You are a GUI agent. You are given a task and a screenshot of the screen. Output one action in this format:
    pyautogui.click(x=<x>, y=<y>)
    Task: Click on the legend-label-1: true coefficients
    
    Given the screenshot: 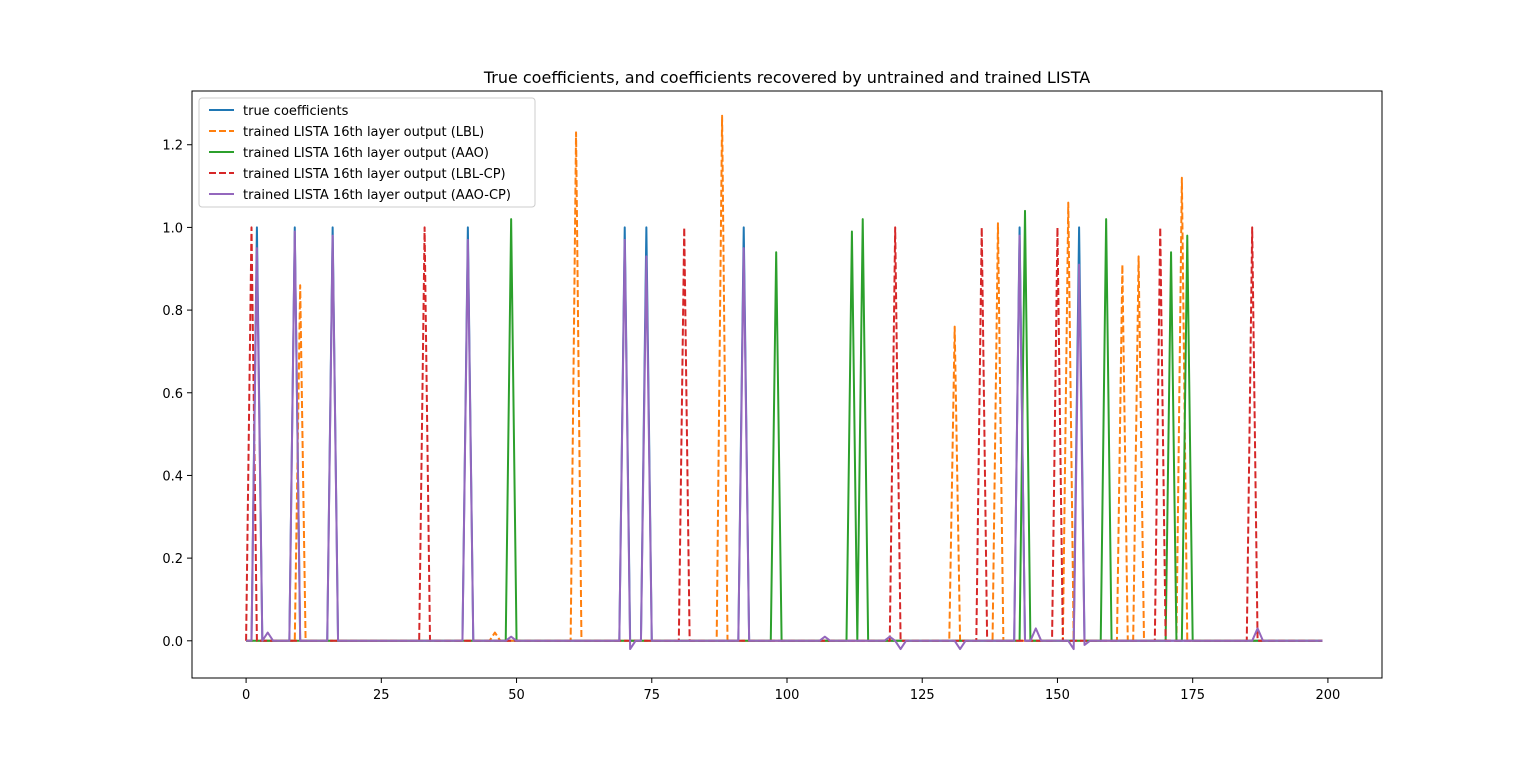 What is the action you would take?
    pyautogui.click(x=296, y=111)
    